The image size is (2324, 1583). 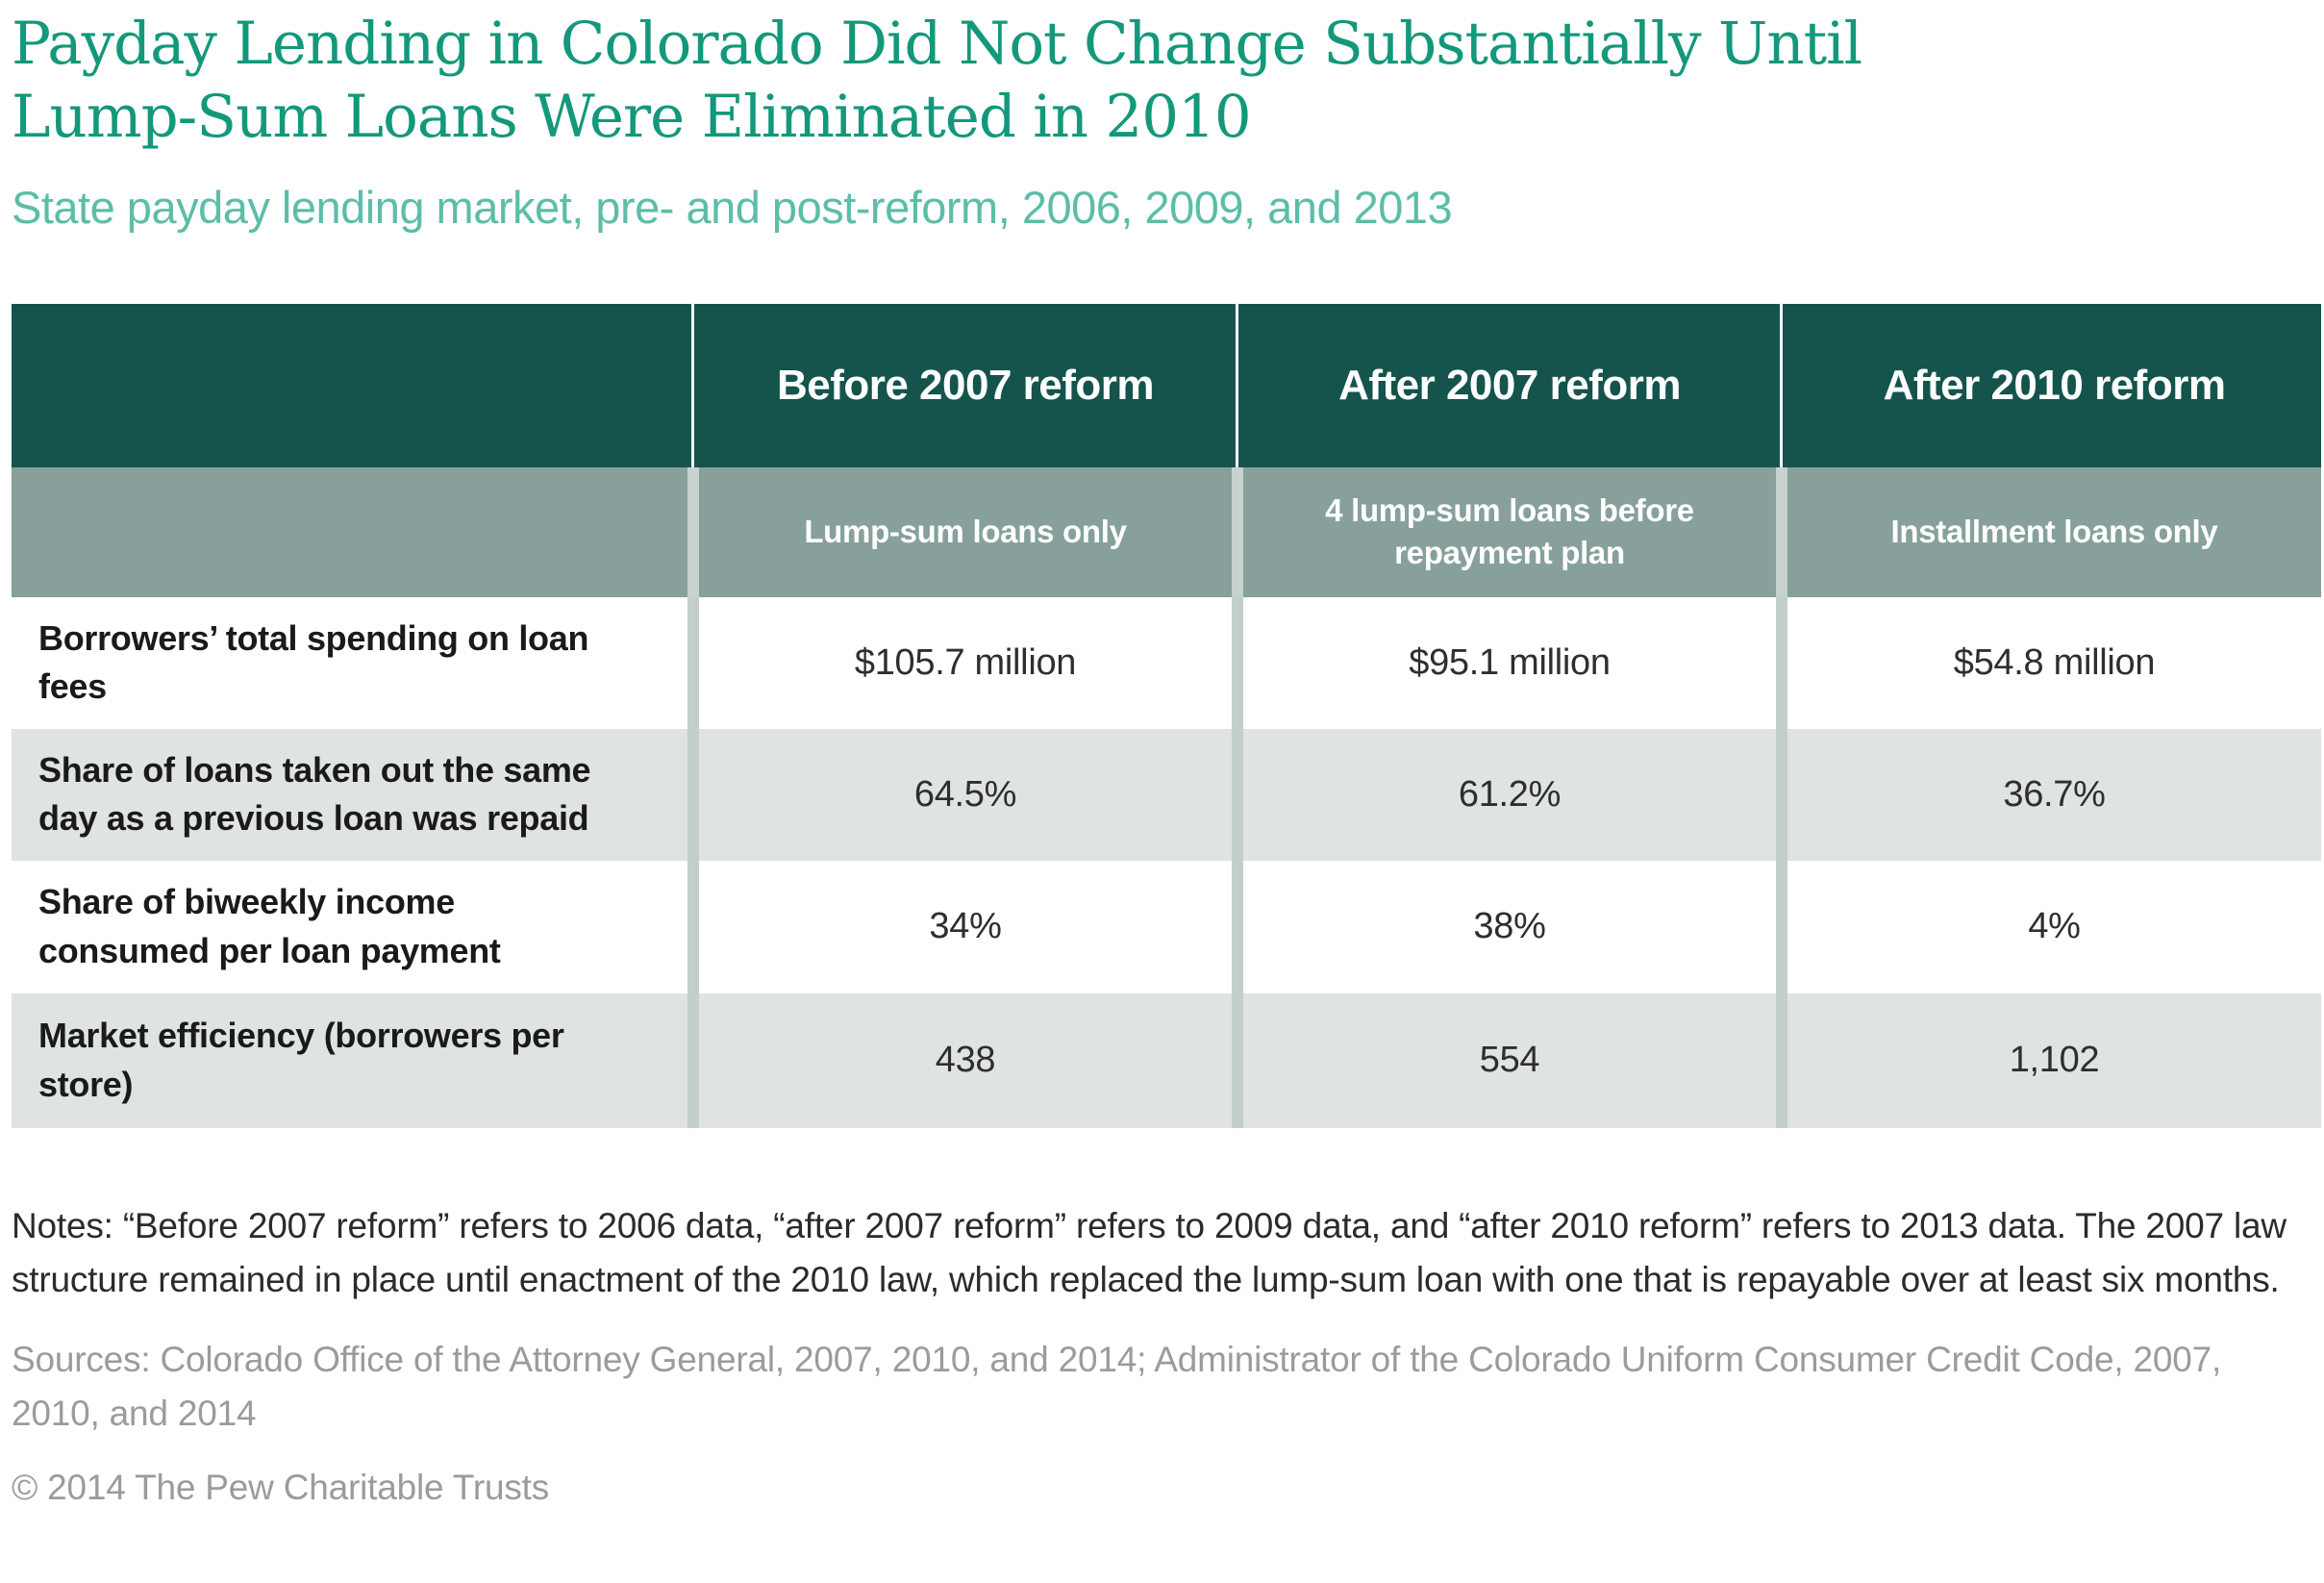 What do you see at coordinates (965, 531) in the screenshot?
I see `table-subheader-lump-sum-only: Lump-sum loans only` at bounding box center [965, 531].